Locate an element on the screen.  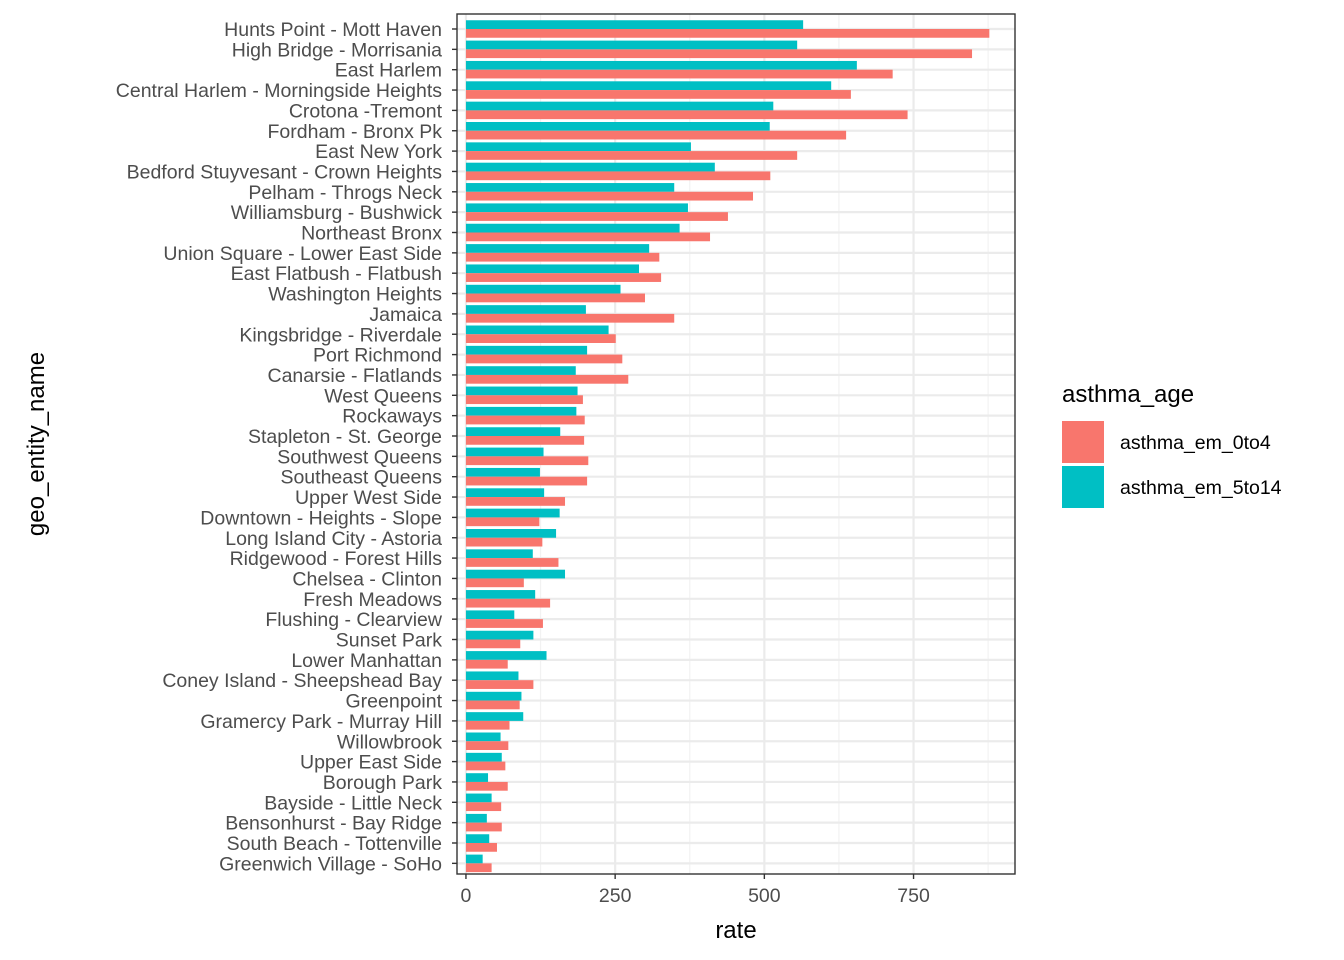
y-tick-label: Northeast Bronx is located at coordinates (371, 234).